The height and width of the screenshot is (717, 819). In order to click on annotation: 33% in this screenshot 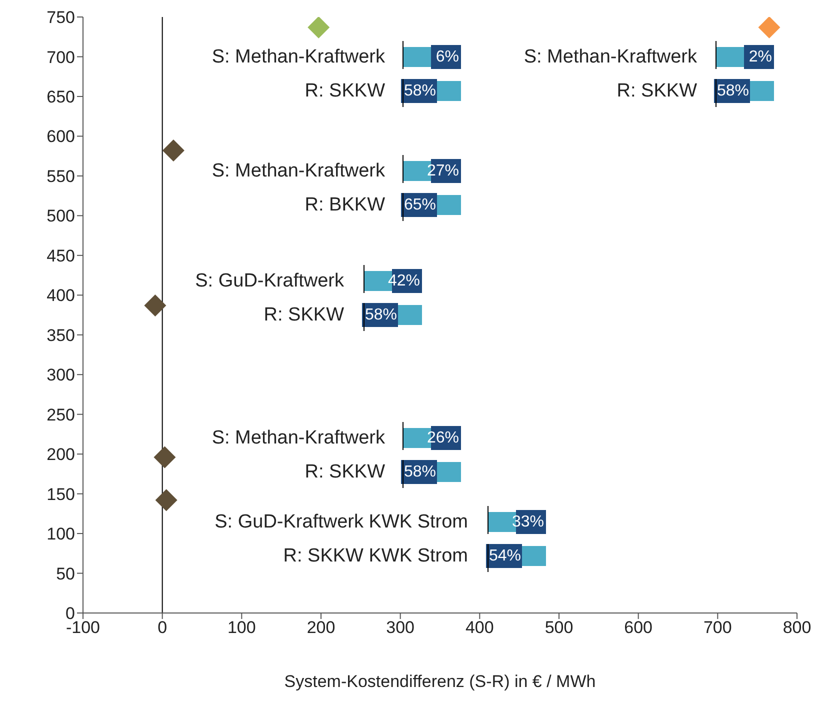, I will do `click(528, 522)`.